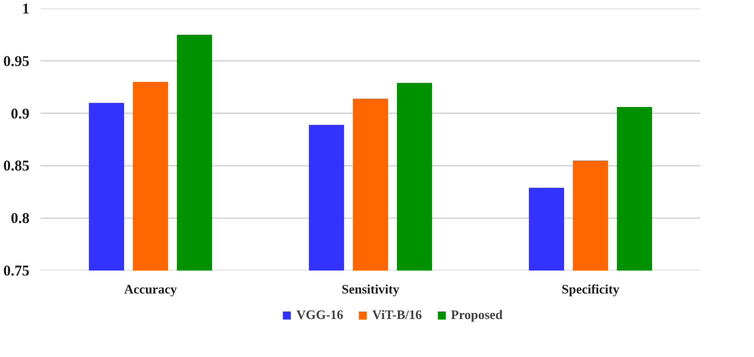 The image size is (754, 357). Describe the element at coordinates (26, 10) in the screenshot. I see `y-tick-label: 1` at that location.